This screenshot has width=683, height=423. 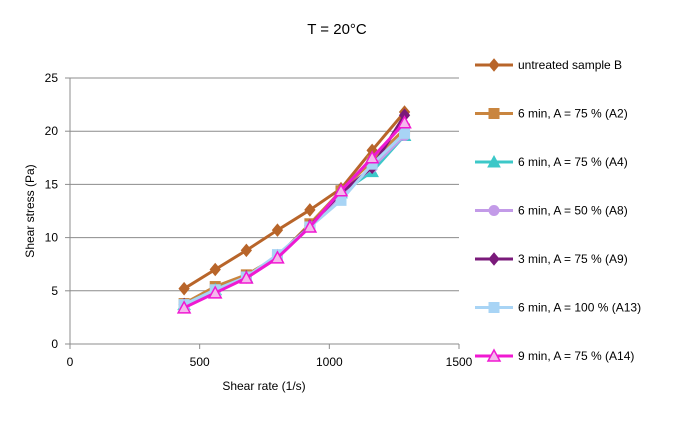 I want to click on legend-label: untreated sample B, so click(x=570, y=65).